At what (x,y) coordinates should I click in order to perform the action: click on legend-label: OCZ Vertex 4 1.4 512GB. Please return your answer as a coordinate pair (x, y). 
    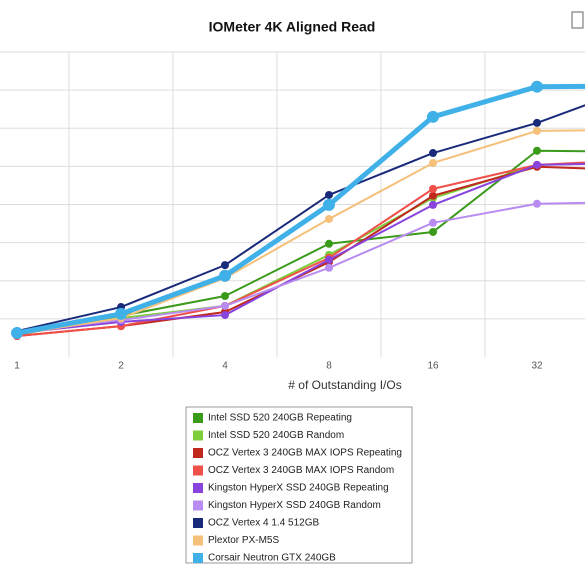
    Looking at the image, I should click on (263, 523).